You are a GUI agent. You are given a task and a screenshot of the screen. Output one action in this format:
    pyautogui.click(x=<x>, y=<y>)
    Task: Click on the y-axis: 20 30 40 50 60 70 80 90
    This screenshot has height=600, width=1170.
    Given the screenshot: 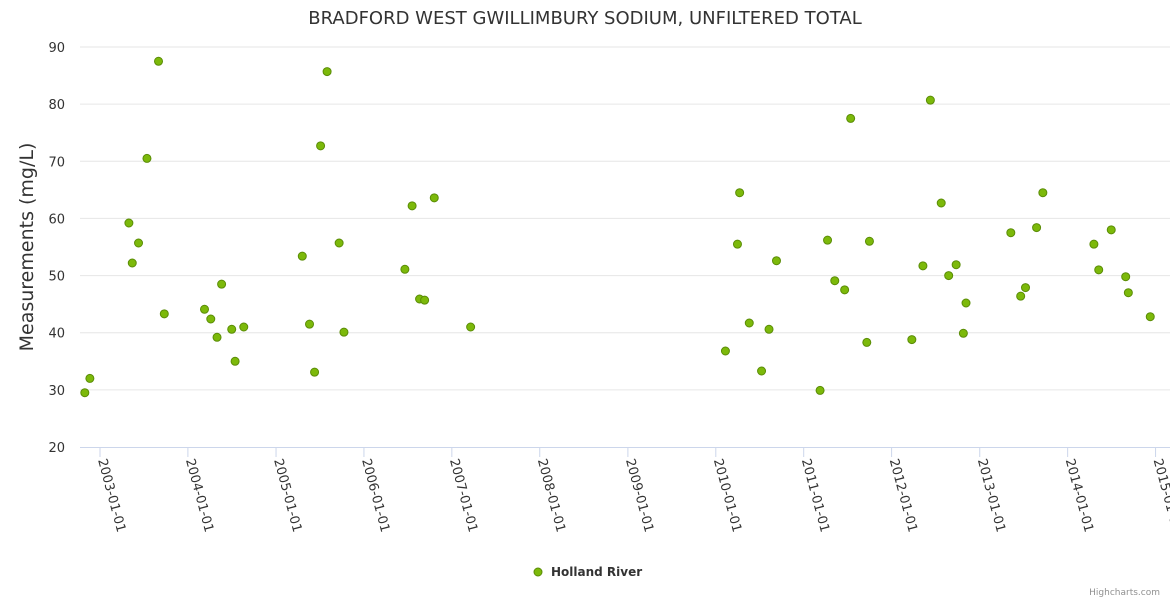 What is the action you would take?
    pyautogui.click(x=56, y=248)
    